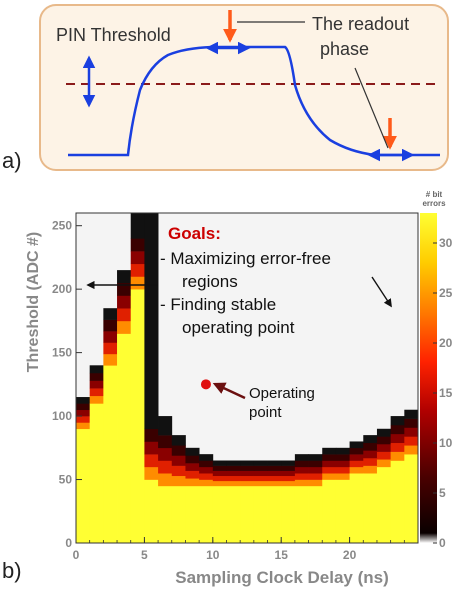 This screenshot has height=595, width=463. Describe the element at coordinates (205, 384) in the screenshot. I see `operating-point-marker` at that location.